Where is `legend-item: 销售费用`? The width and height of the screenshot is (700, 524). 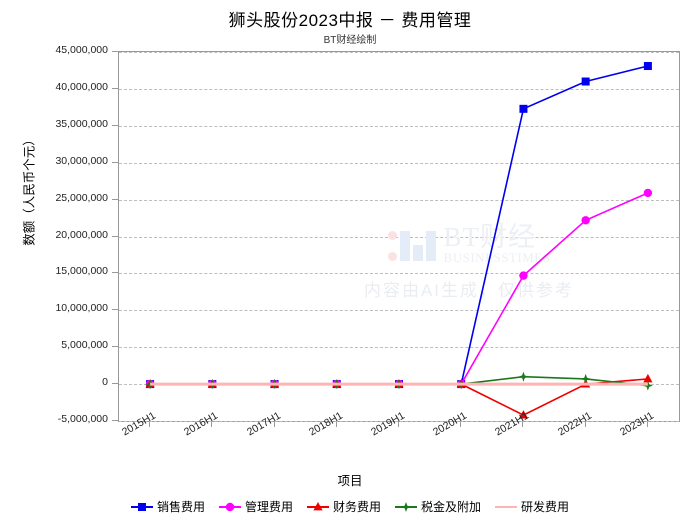 legend-item: 销售费用 is located at coordinates (167, 506).